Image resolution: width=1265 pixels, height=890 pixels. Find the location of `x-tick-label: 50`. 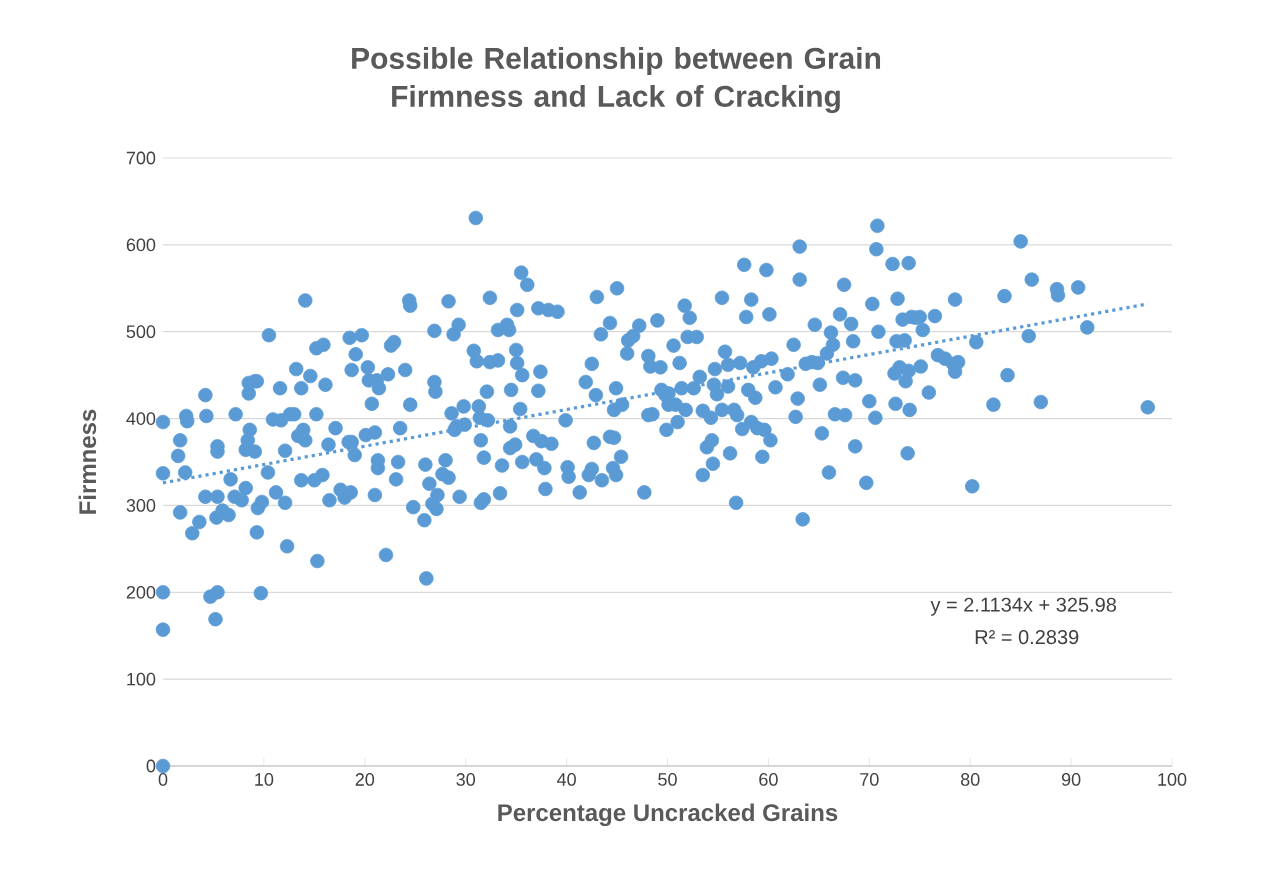

x-tick-label: 50 is located at coordinates (667, 779).